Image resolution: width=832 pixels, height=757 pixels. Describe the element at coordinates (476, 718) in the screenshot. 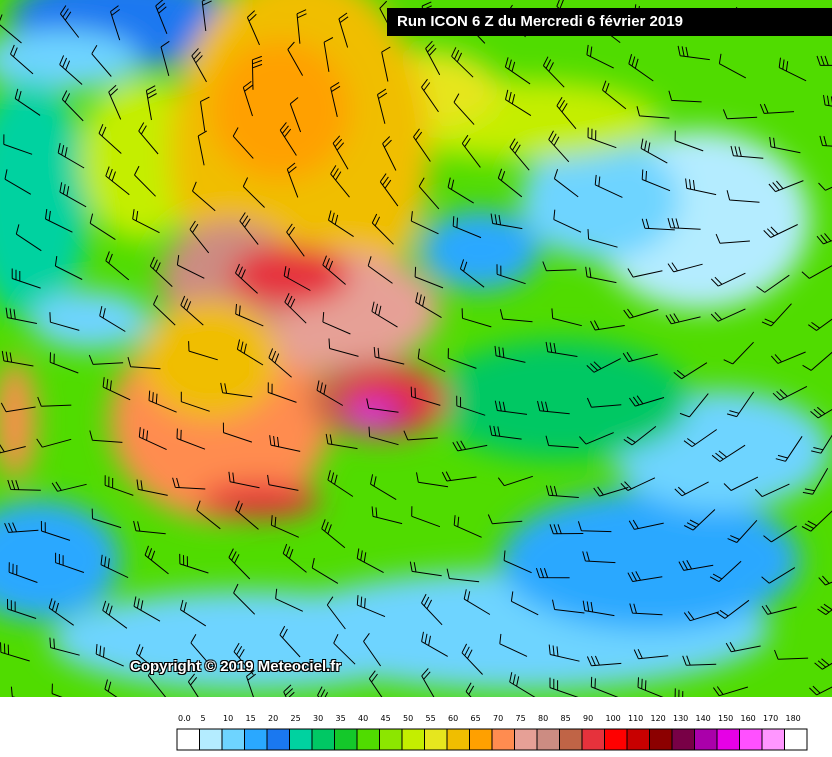

I see `legend-label: 65` at that location.